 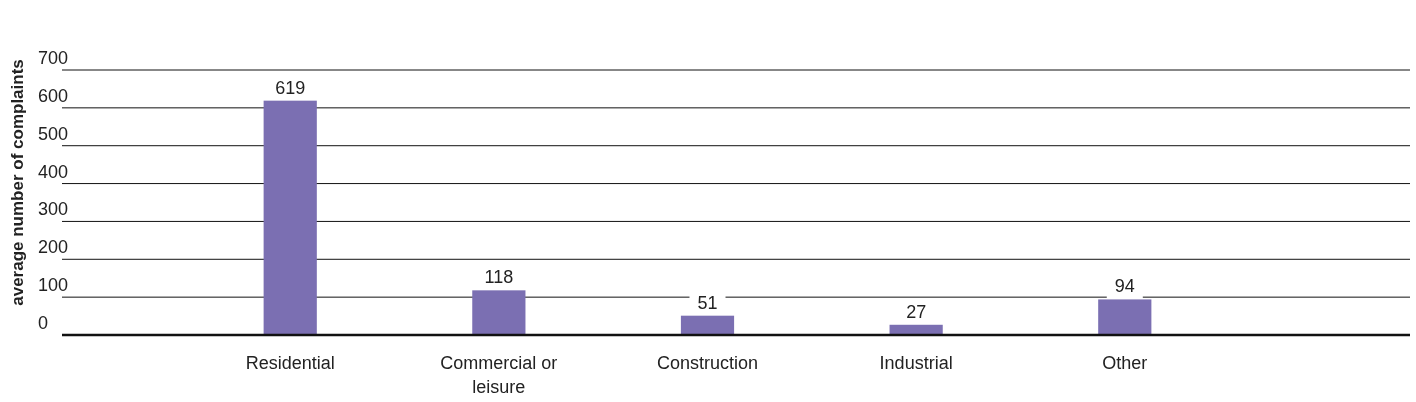 I want to click on x-tick-label: Industrial, so click(x=916, y=363).